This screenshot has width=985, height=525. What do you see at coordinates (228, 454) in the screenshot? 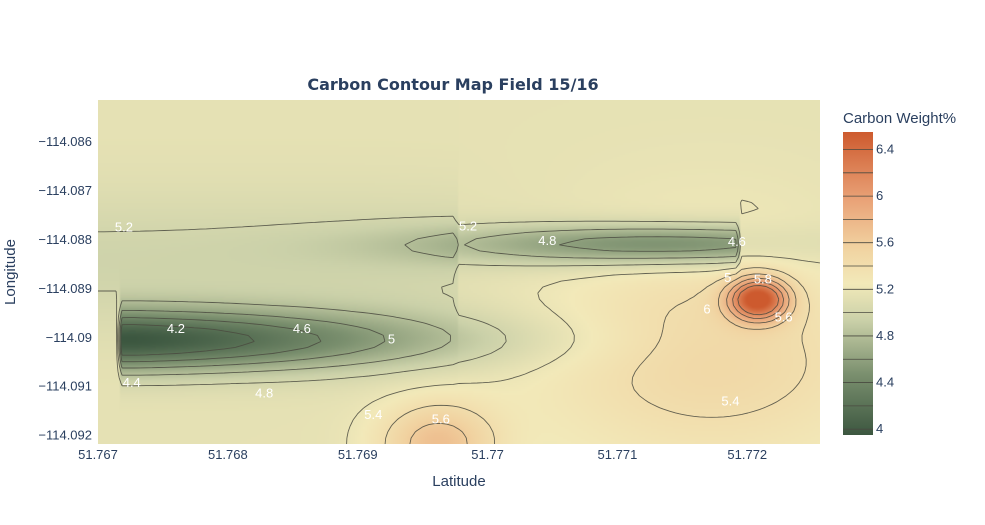
I see `x-tick-label: 51.768` at bounding box center [228, 454].